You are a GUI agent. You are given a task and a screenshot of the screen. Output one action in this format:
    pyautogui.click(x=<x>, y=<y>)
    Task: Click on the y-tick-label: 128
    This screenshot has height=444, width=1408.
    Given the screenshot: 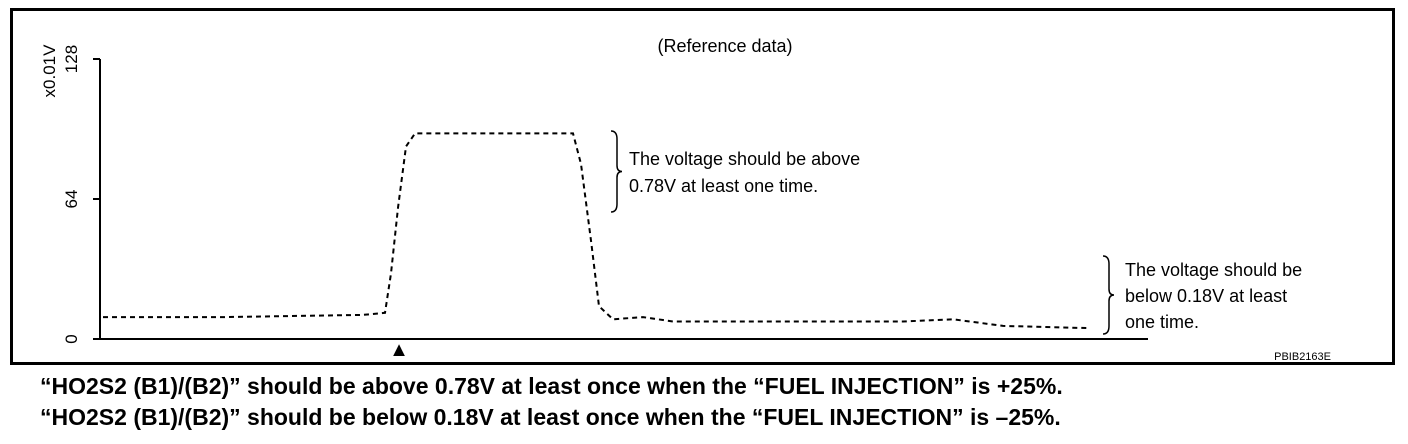 What is the action you would take?
    pyautogui.click(x=71, y=59)
    